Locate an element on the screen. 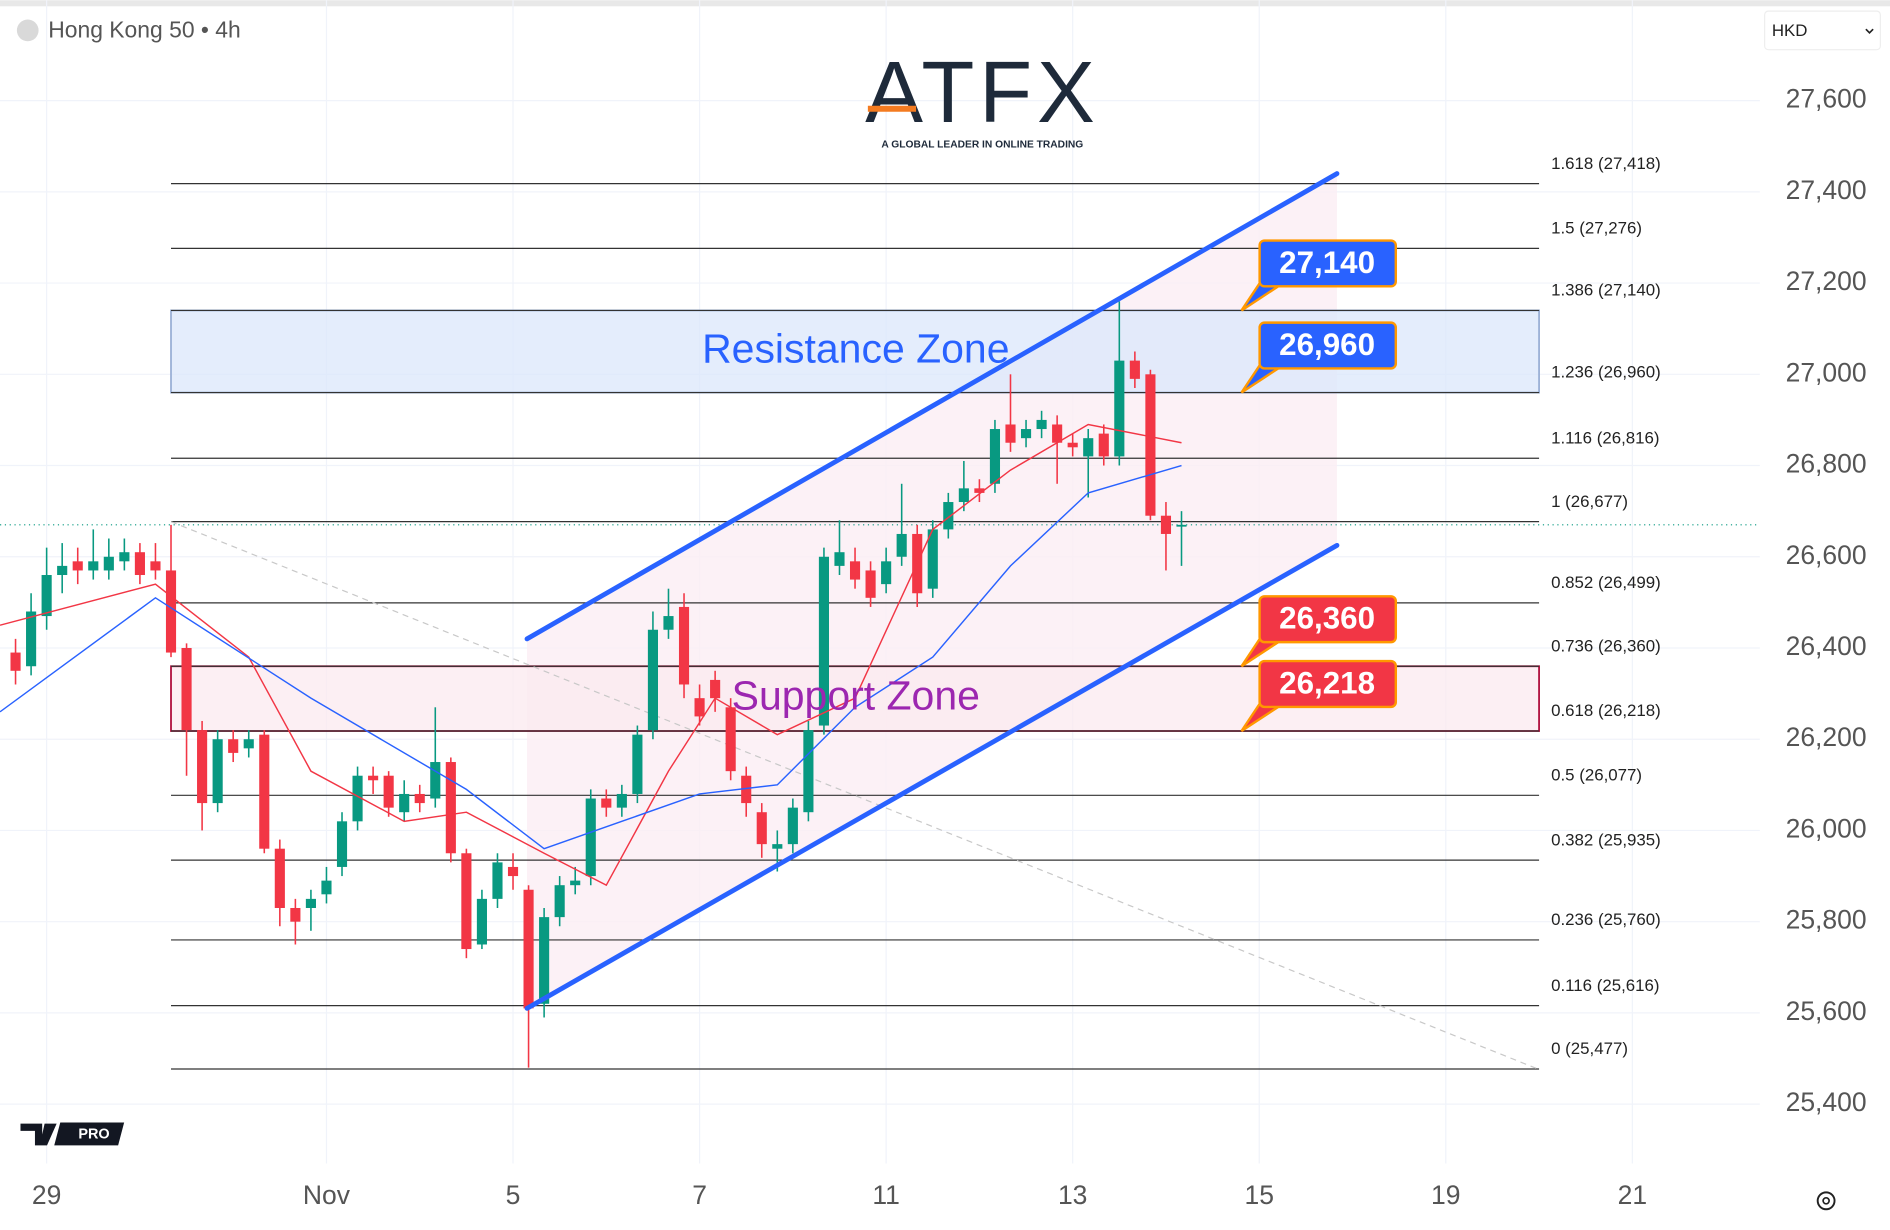 The height and width of the screenshot is (1230, 1890). tradingview-badge: PRO is located at coordinates (72, 1134).